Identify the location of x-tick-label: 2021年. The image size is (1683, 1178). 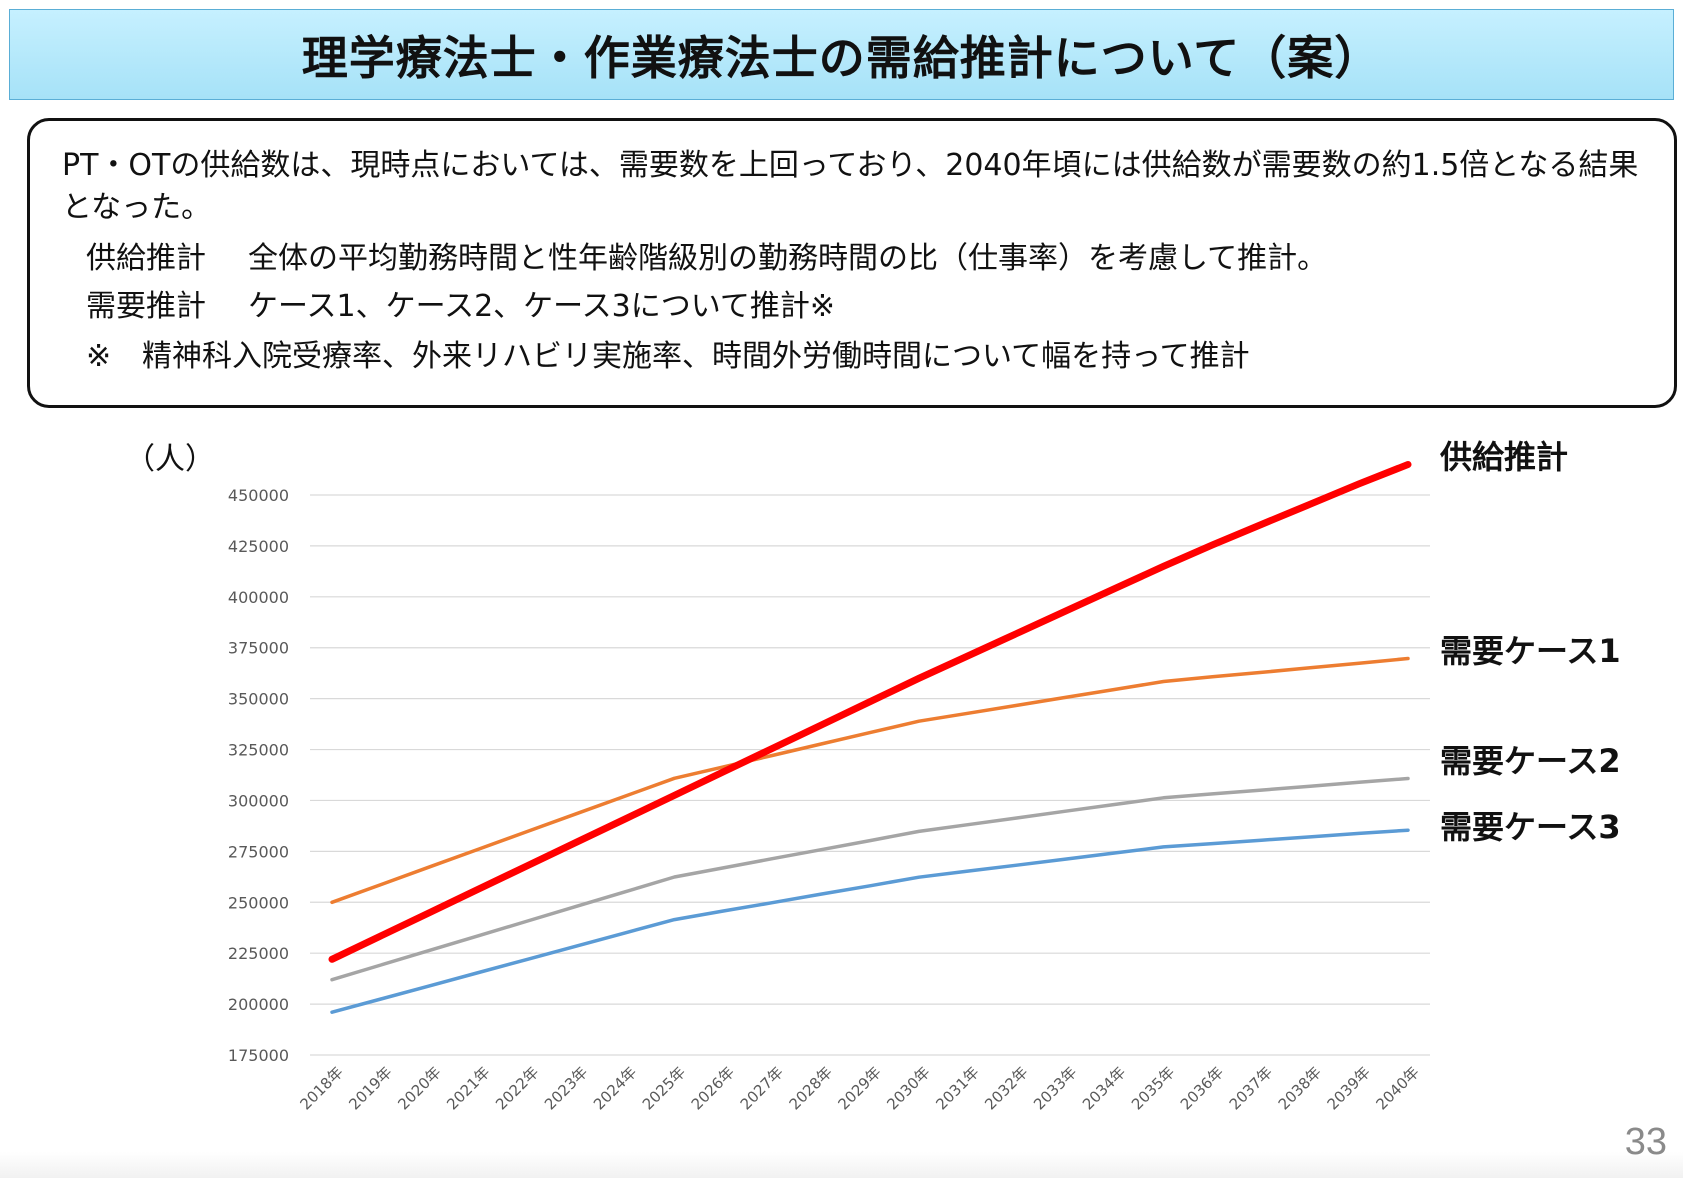
(468, 1088).